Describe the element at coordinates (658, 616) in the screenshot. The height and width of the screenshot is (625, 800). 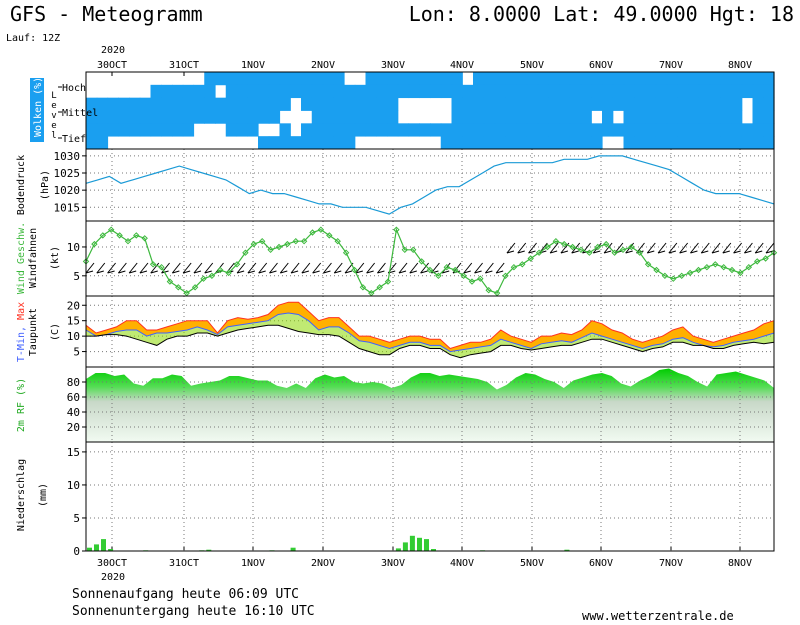
I see `website-link: www.wetterzentrale.de` at that location.